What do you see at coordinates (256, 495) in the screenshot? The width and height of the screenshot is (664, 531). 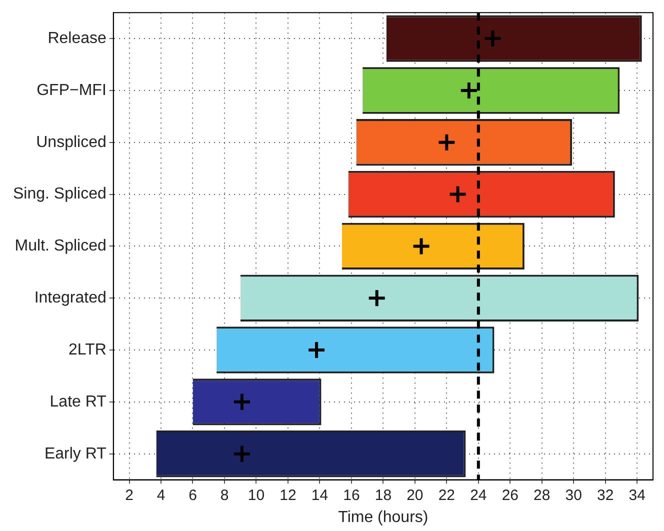 I see `x-tick-label: 10` at bounding box center [256, 495].